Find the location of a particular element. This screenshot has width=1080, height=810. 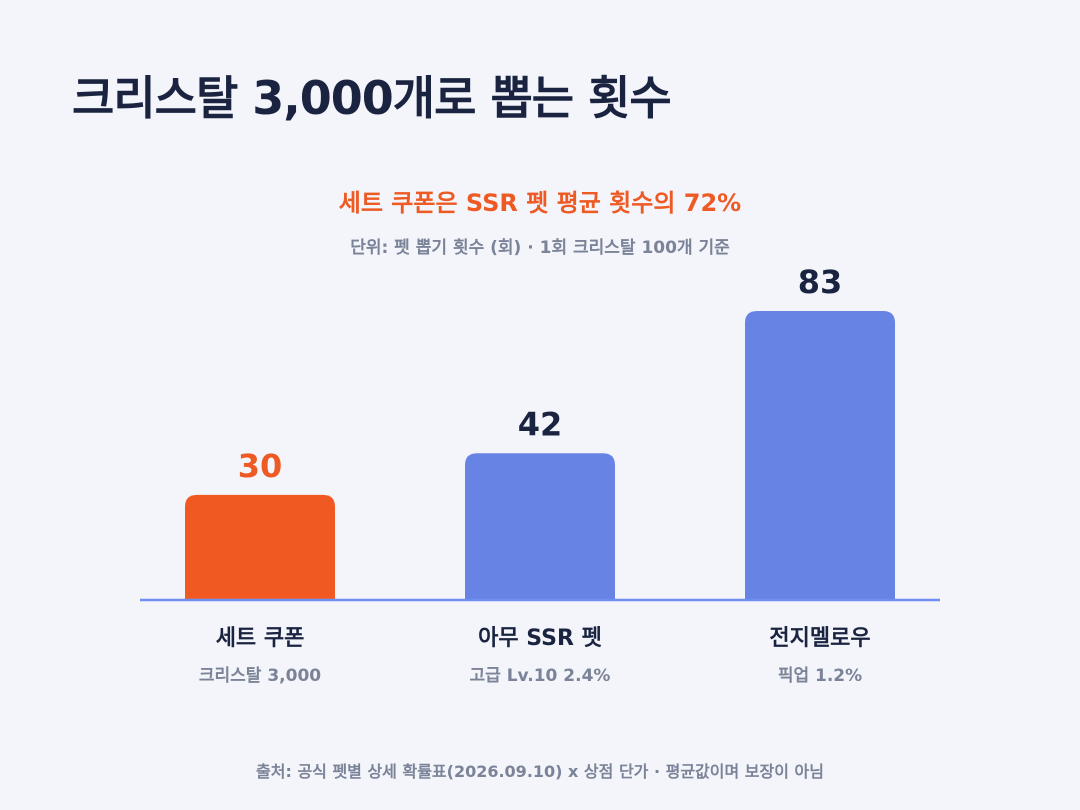

value-label-2: 83 is located at coordinates (820, 282).